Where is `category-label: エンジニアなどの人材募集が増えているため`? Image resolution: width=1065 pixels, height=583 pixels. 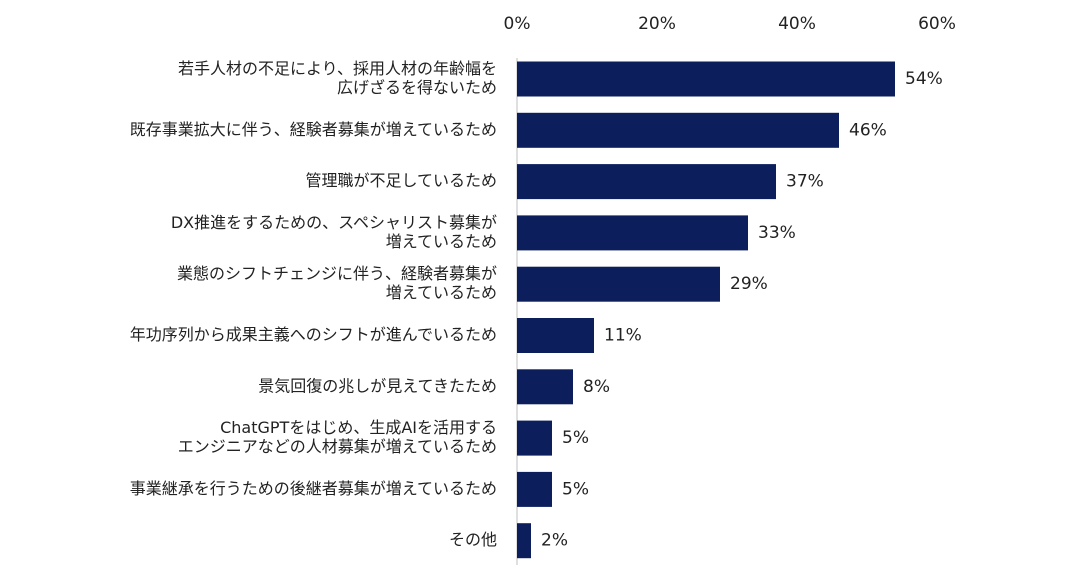
category-label: エンジニアなどの人材募集が増えているため is located at coordinates (337, 446).